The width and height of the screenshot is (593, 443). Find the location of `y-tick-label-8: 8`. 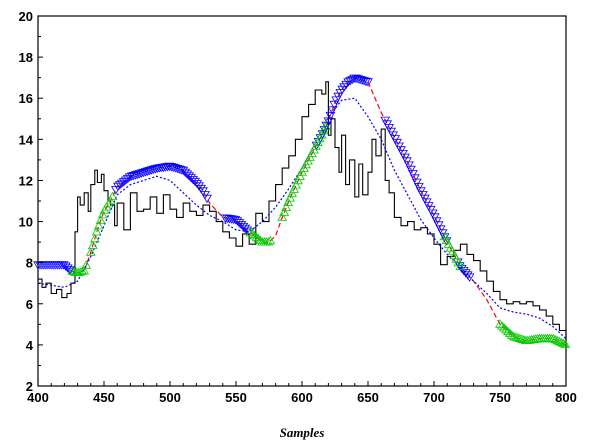

y-tick-label-8: 8 is located at coordinates (29, 263).